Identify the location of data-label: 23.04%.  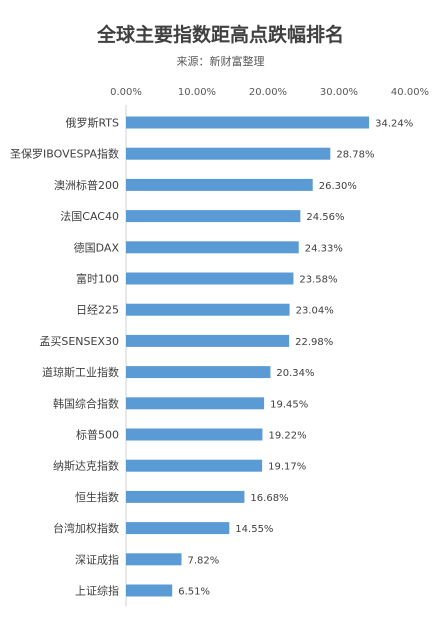
(315, 311).